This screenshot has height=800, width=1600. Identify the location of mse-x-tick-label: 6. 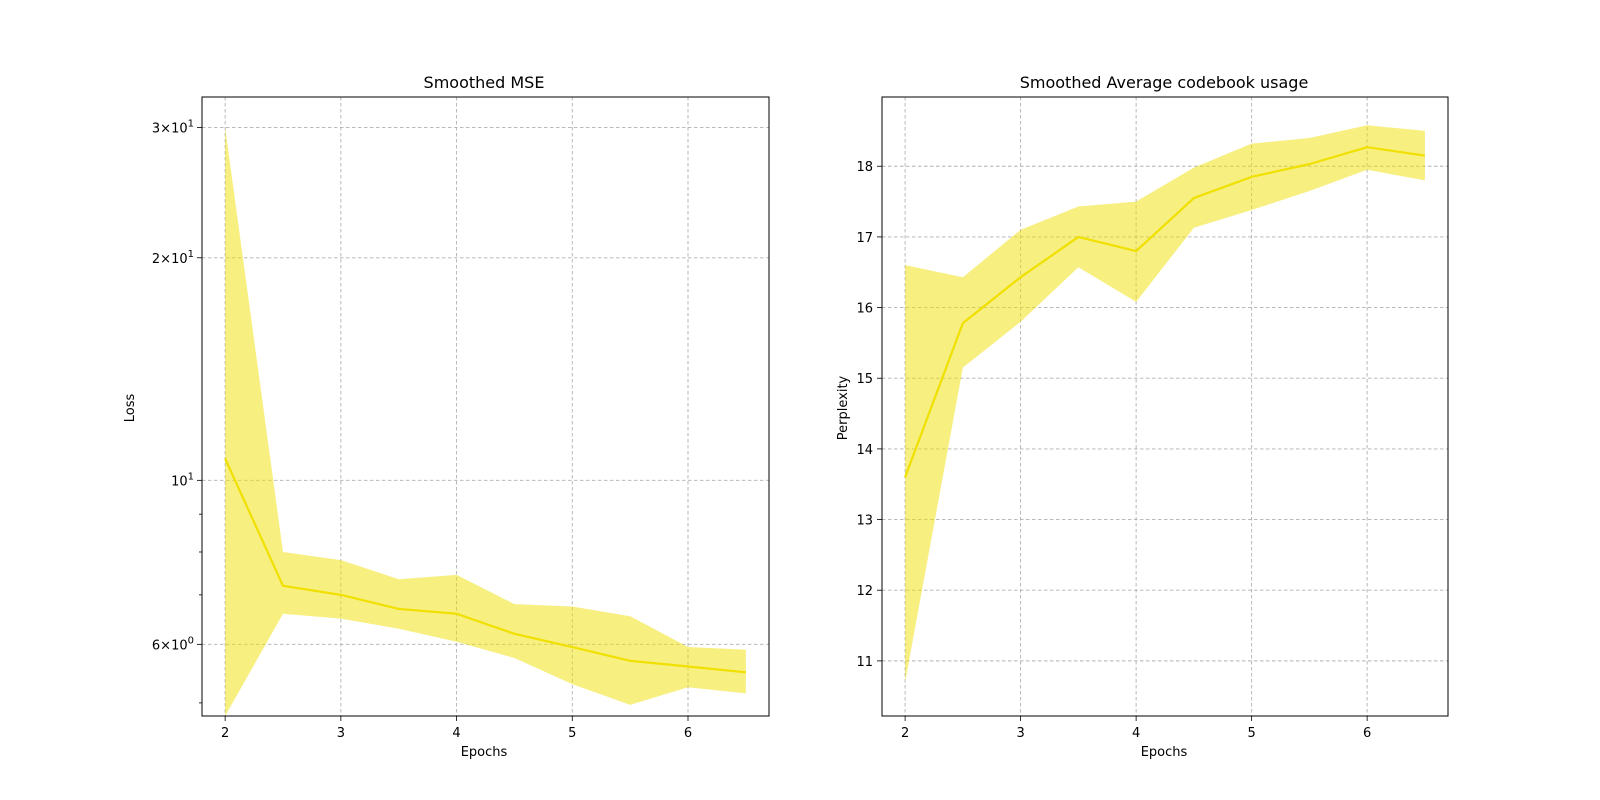
(688, 733).